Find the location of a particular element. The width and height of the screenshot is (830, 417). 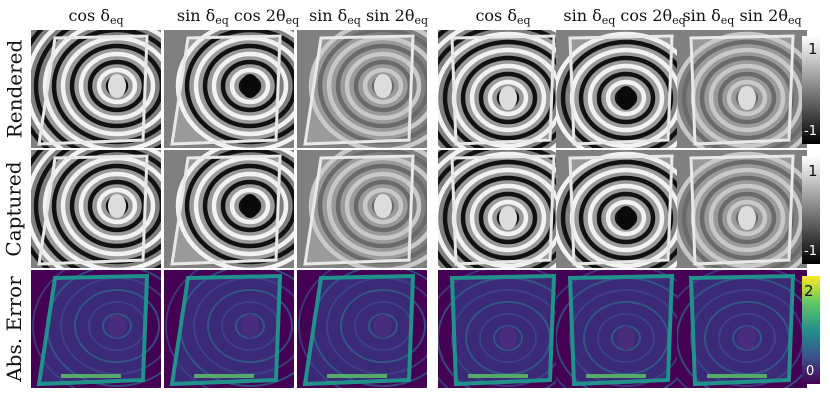

colorbar-captured-min: -1 is located at coordinates (810, 251).